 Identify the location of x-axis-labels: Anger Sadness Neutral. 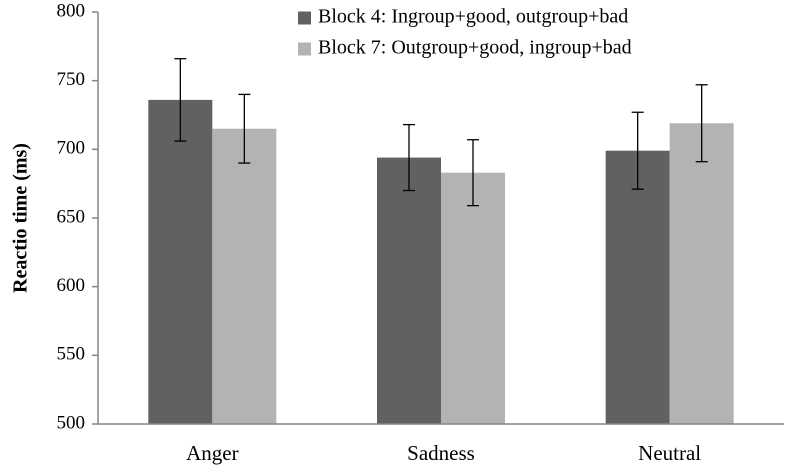
(443, 453).